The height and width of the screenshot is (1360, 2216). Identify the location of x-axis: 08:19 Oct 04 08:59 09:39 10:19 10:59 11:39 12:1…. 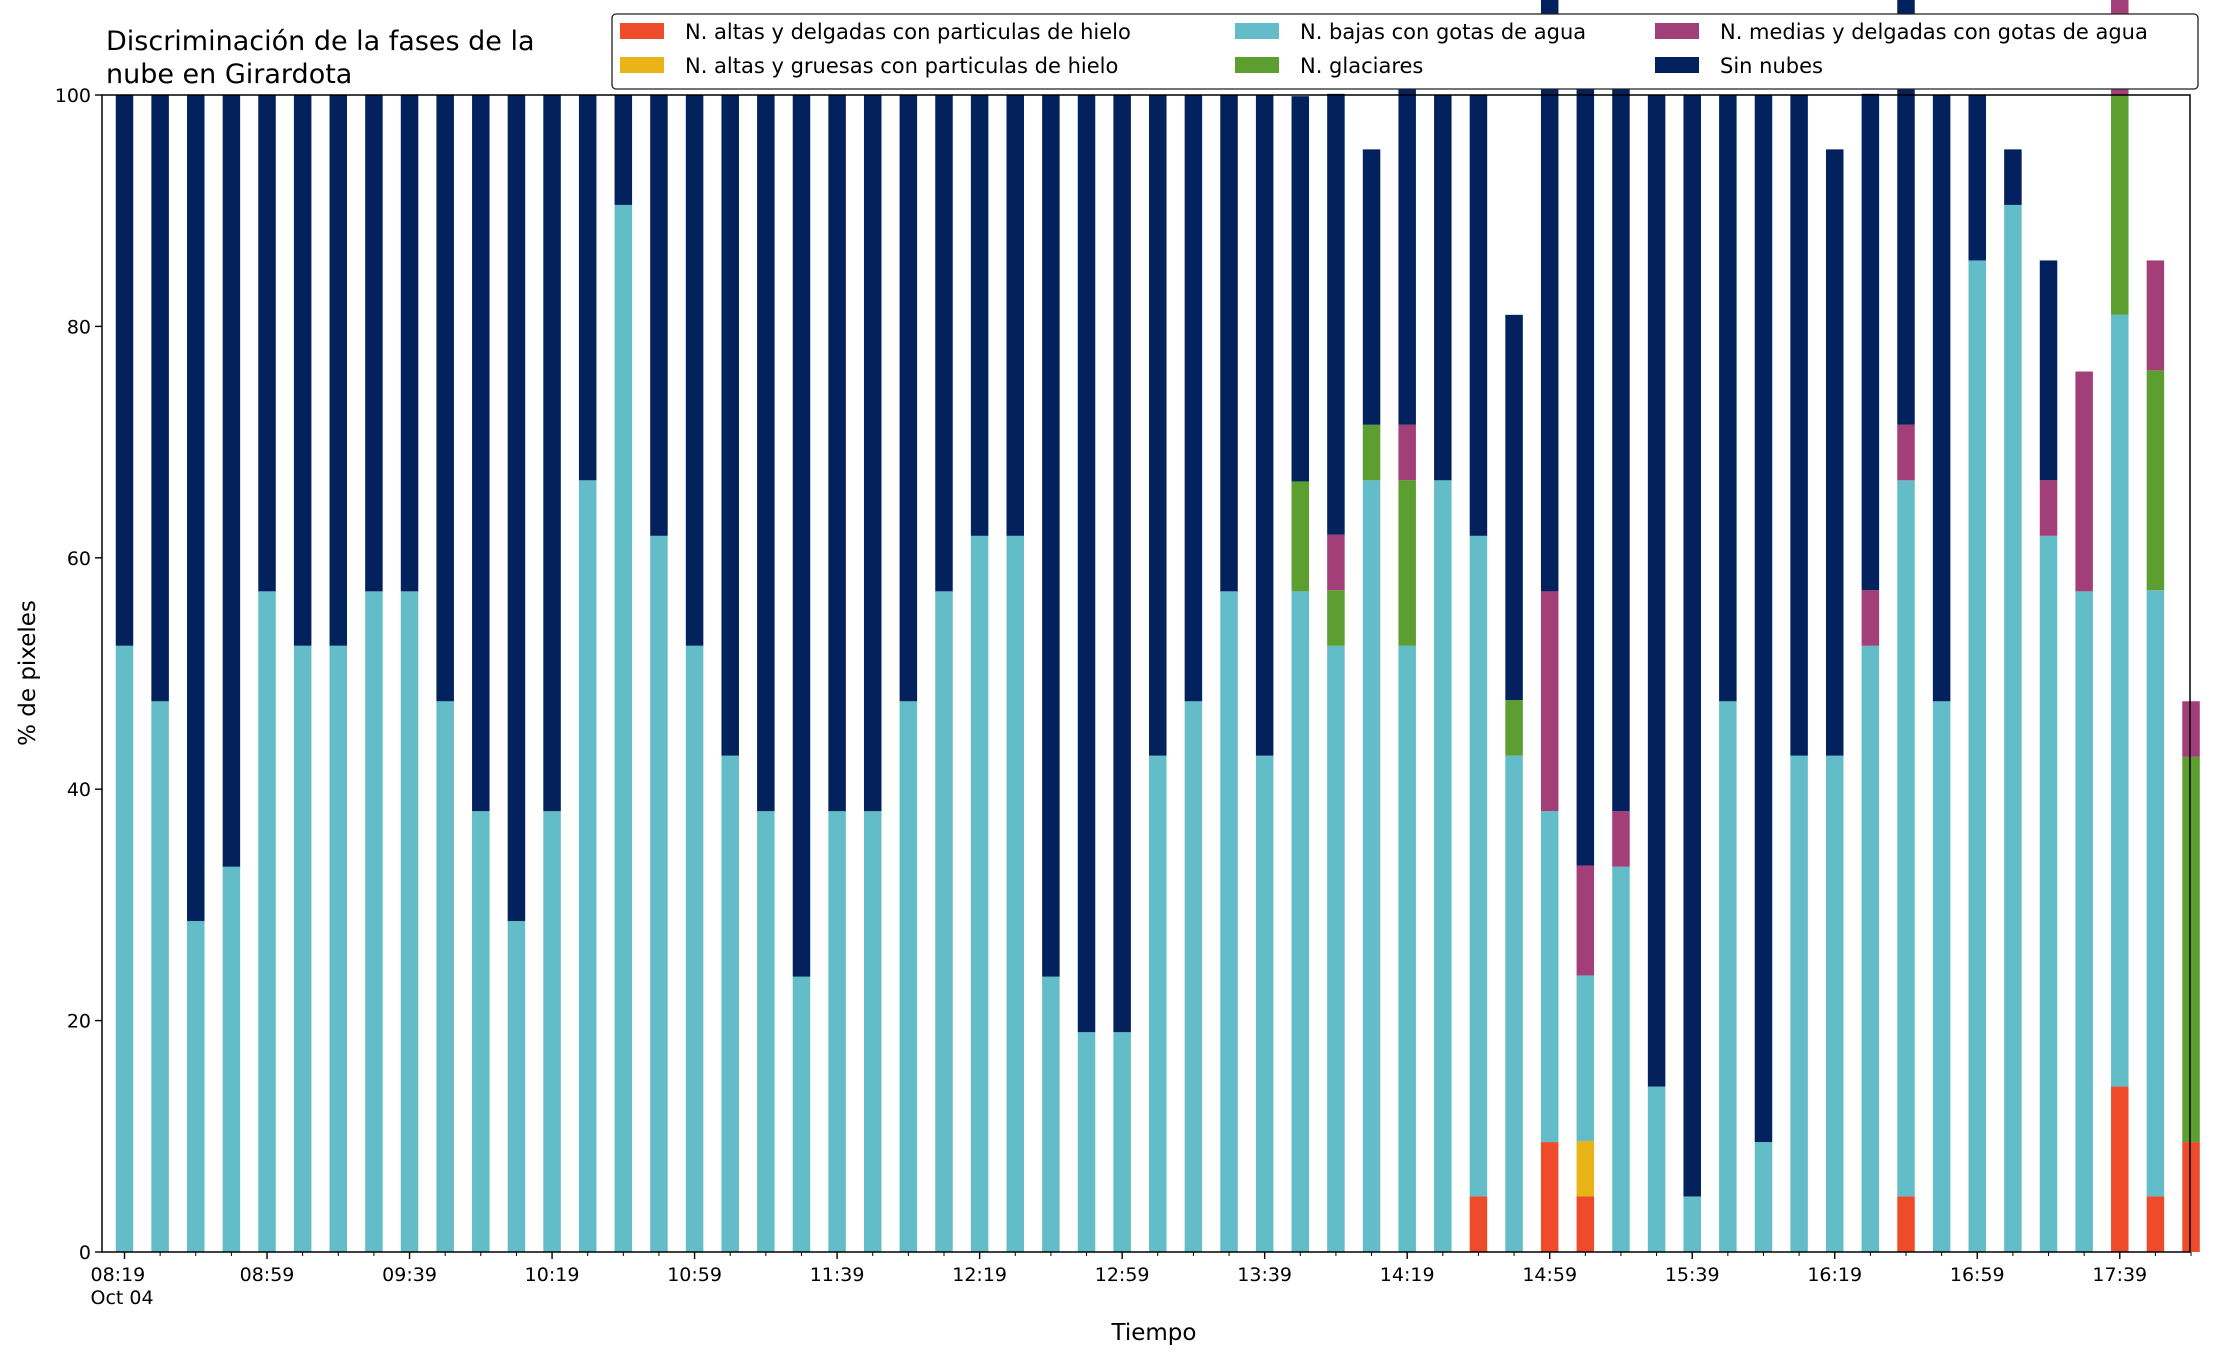
(1141, 1280).